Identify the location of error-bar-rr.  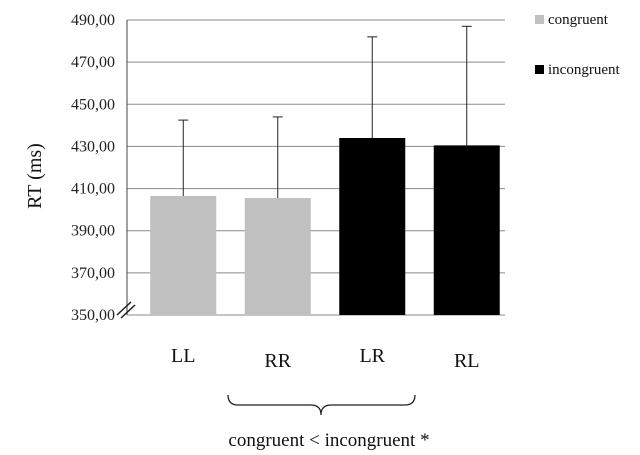
(277, 157).